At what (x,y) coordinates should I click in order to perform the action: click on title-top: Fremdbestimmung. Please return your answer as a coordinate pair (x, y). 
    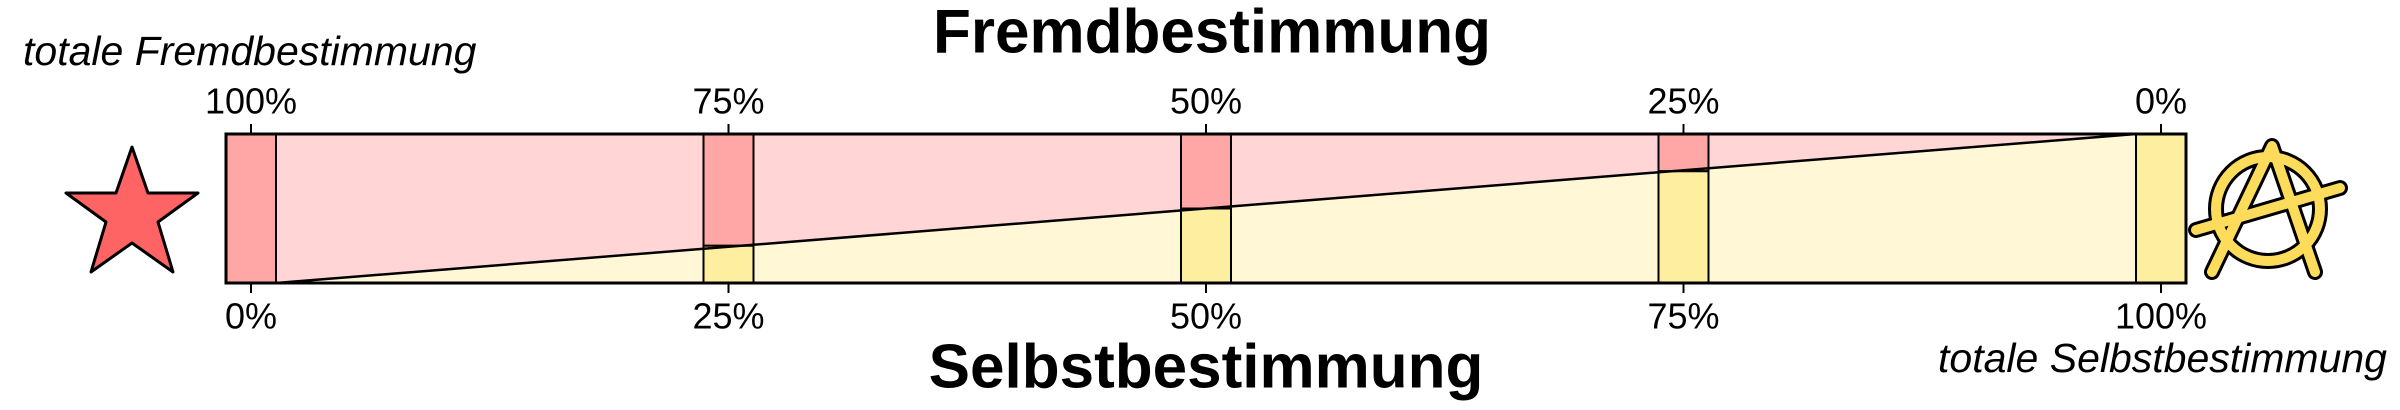
    Looking at the image, I should click on (1212, 33).